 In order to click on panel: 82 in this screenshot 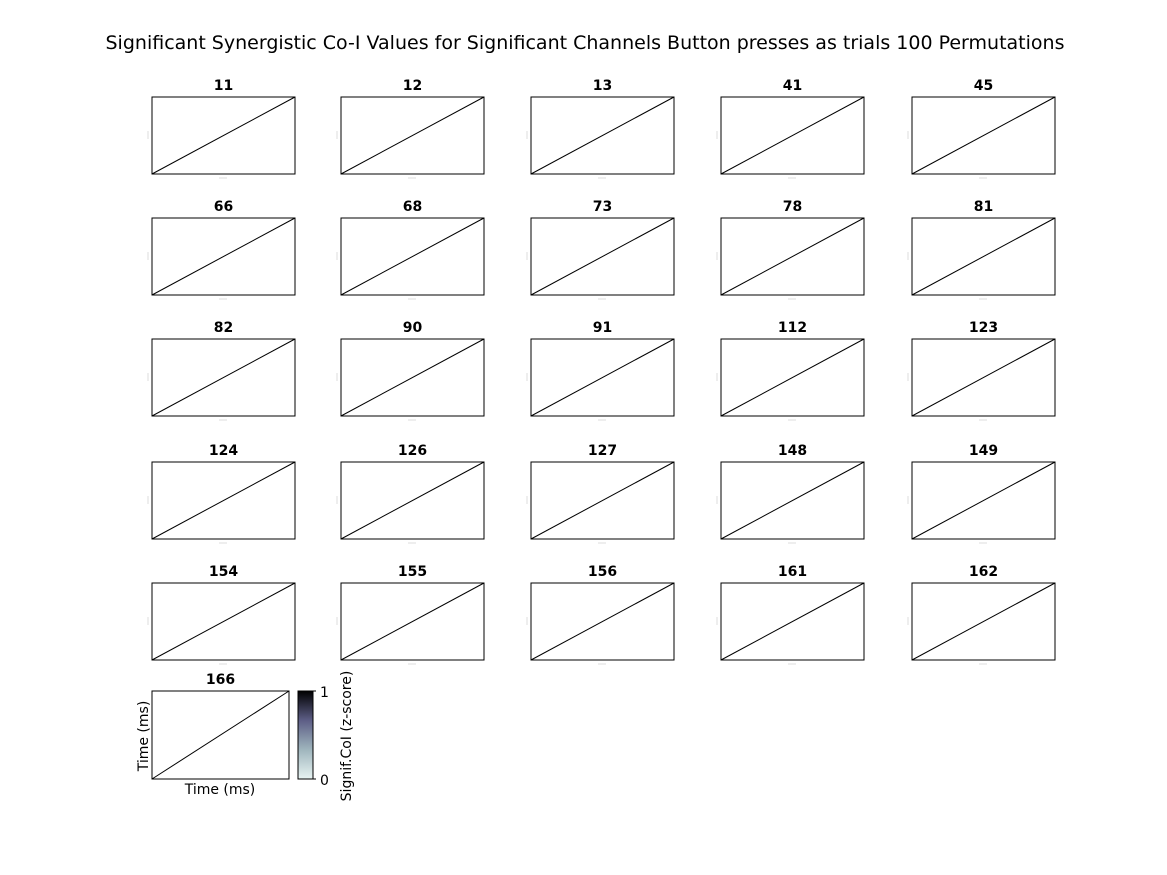, I will do `click(221, 370)`.